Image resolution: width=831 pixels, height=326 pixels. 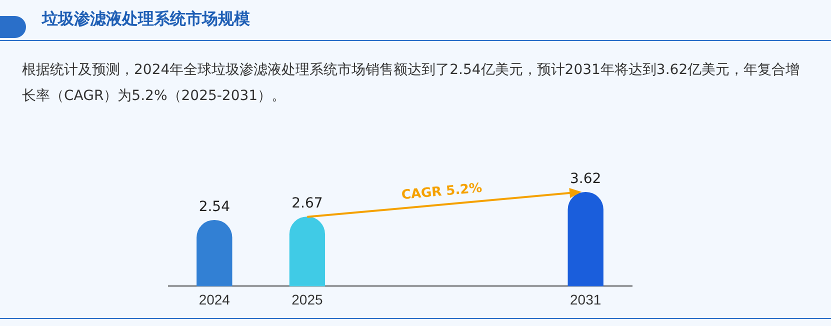 What do you see at coordinates (307, 204) in the screenshot?
I see `data-label: 2.67` at bounding box center [307, 204].